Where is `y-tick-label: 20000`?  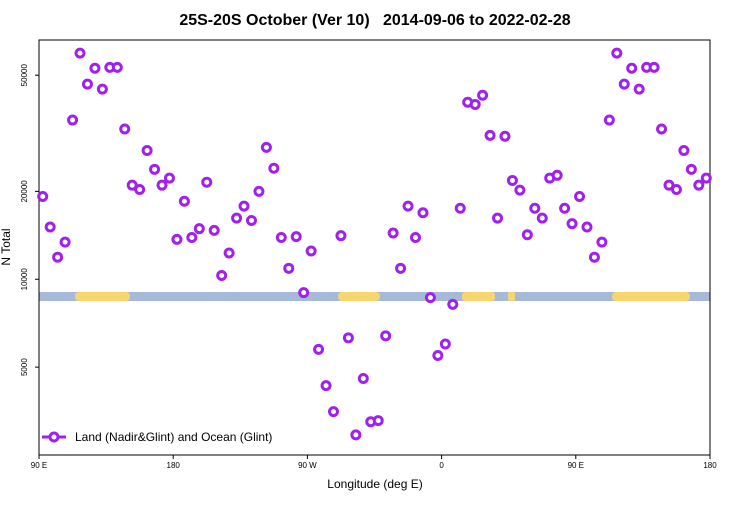
y-tick-label: 20000 is located at coordinates (24, 191).